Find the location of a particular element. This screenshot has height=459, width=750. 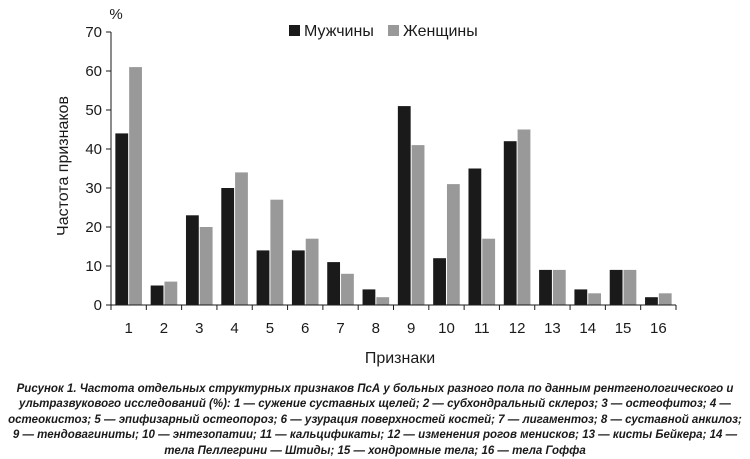

legend-swatch-women is located at coordinates (393, 30).